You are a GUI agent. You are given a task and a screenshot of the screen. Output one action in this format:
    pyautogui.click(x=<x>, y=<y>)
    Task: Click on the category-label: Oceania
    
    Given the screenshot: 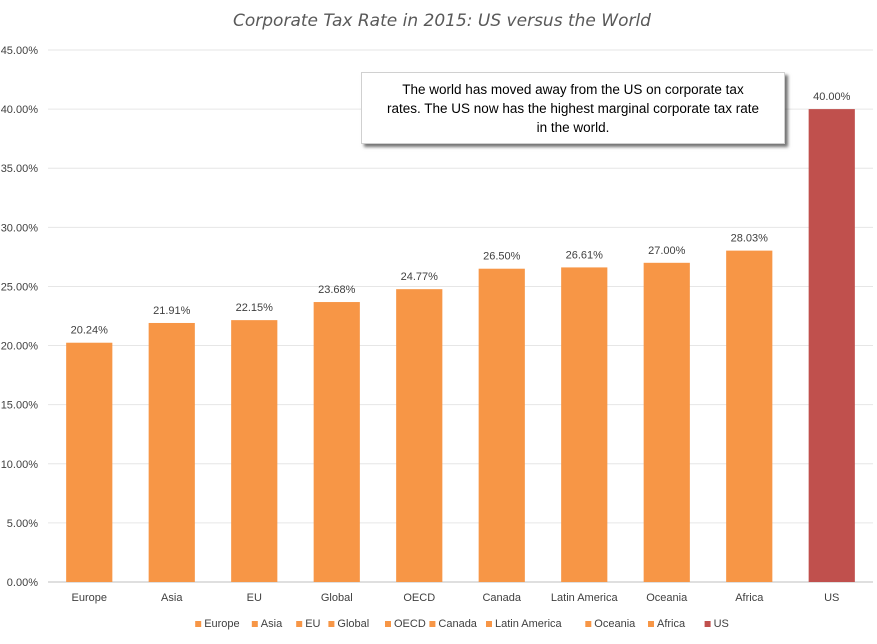 What is the action you would take?
    pyautogui.click(x=667, y=598)
    